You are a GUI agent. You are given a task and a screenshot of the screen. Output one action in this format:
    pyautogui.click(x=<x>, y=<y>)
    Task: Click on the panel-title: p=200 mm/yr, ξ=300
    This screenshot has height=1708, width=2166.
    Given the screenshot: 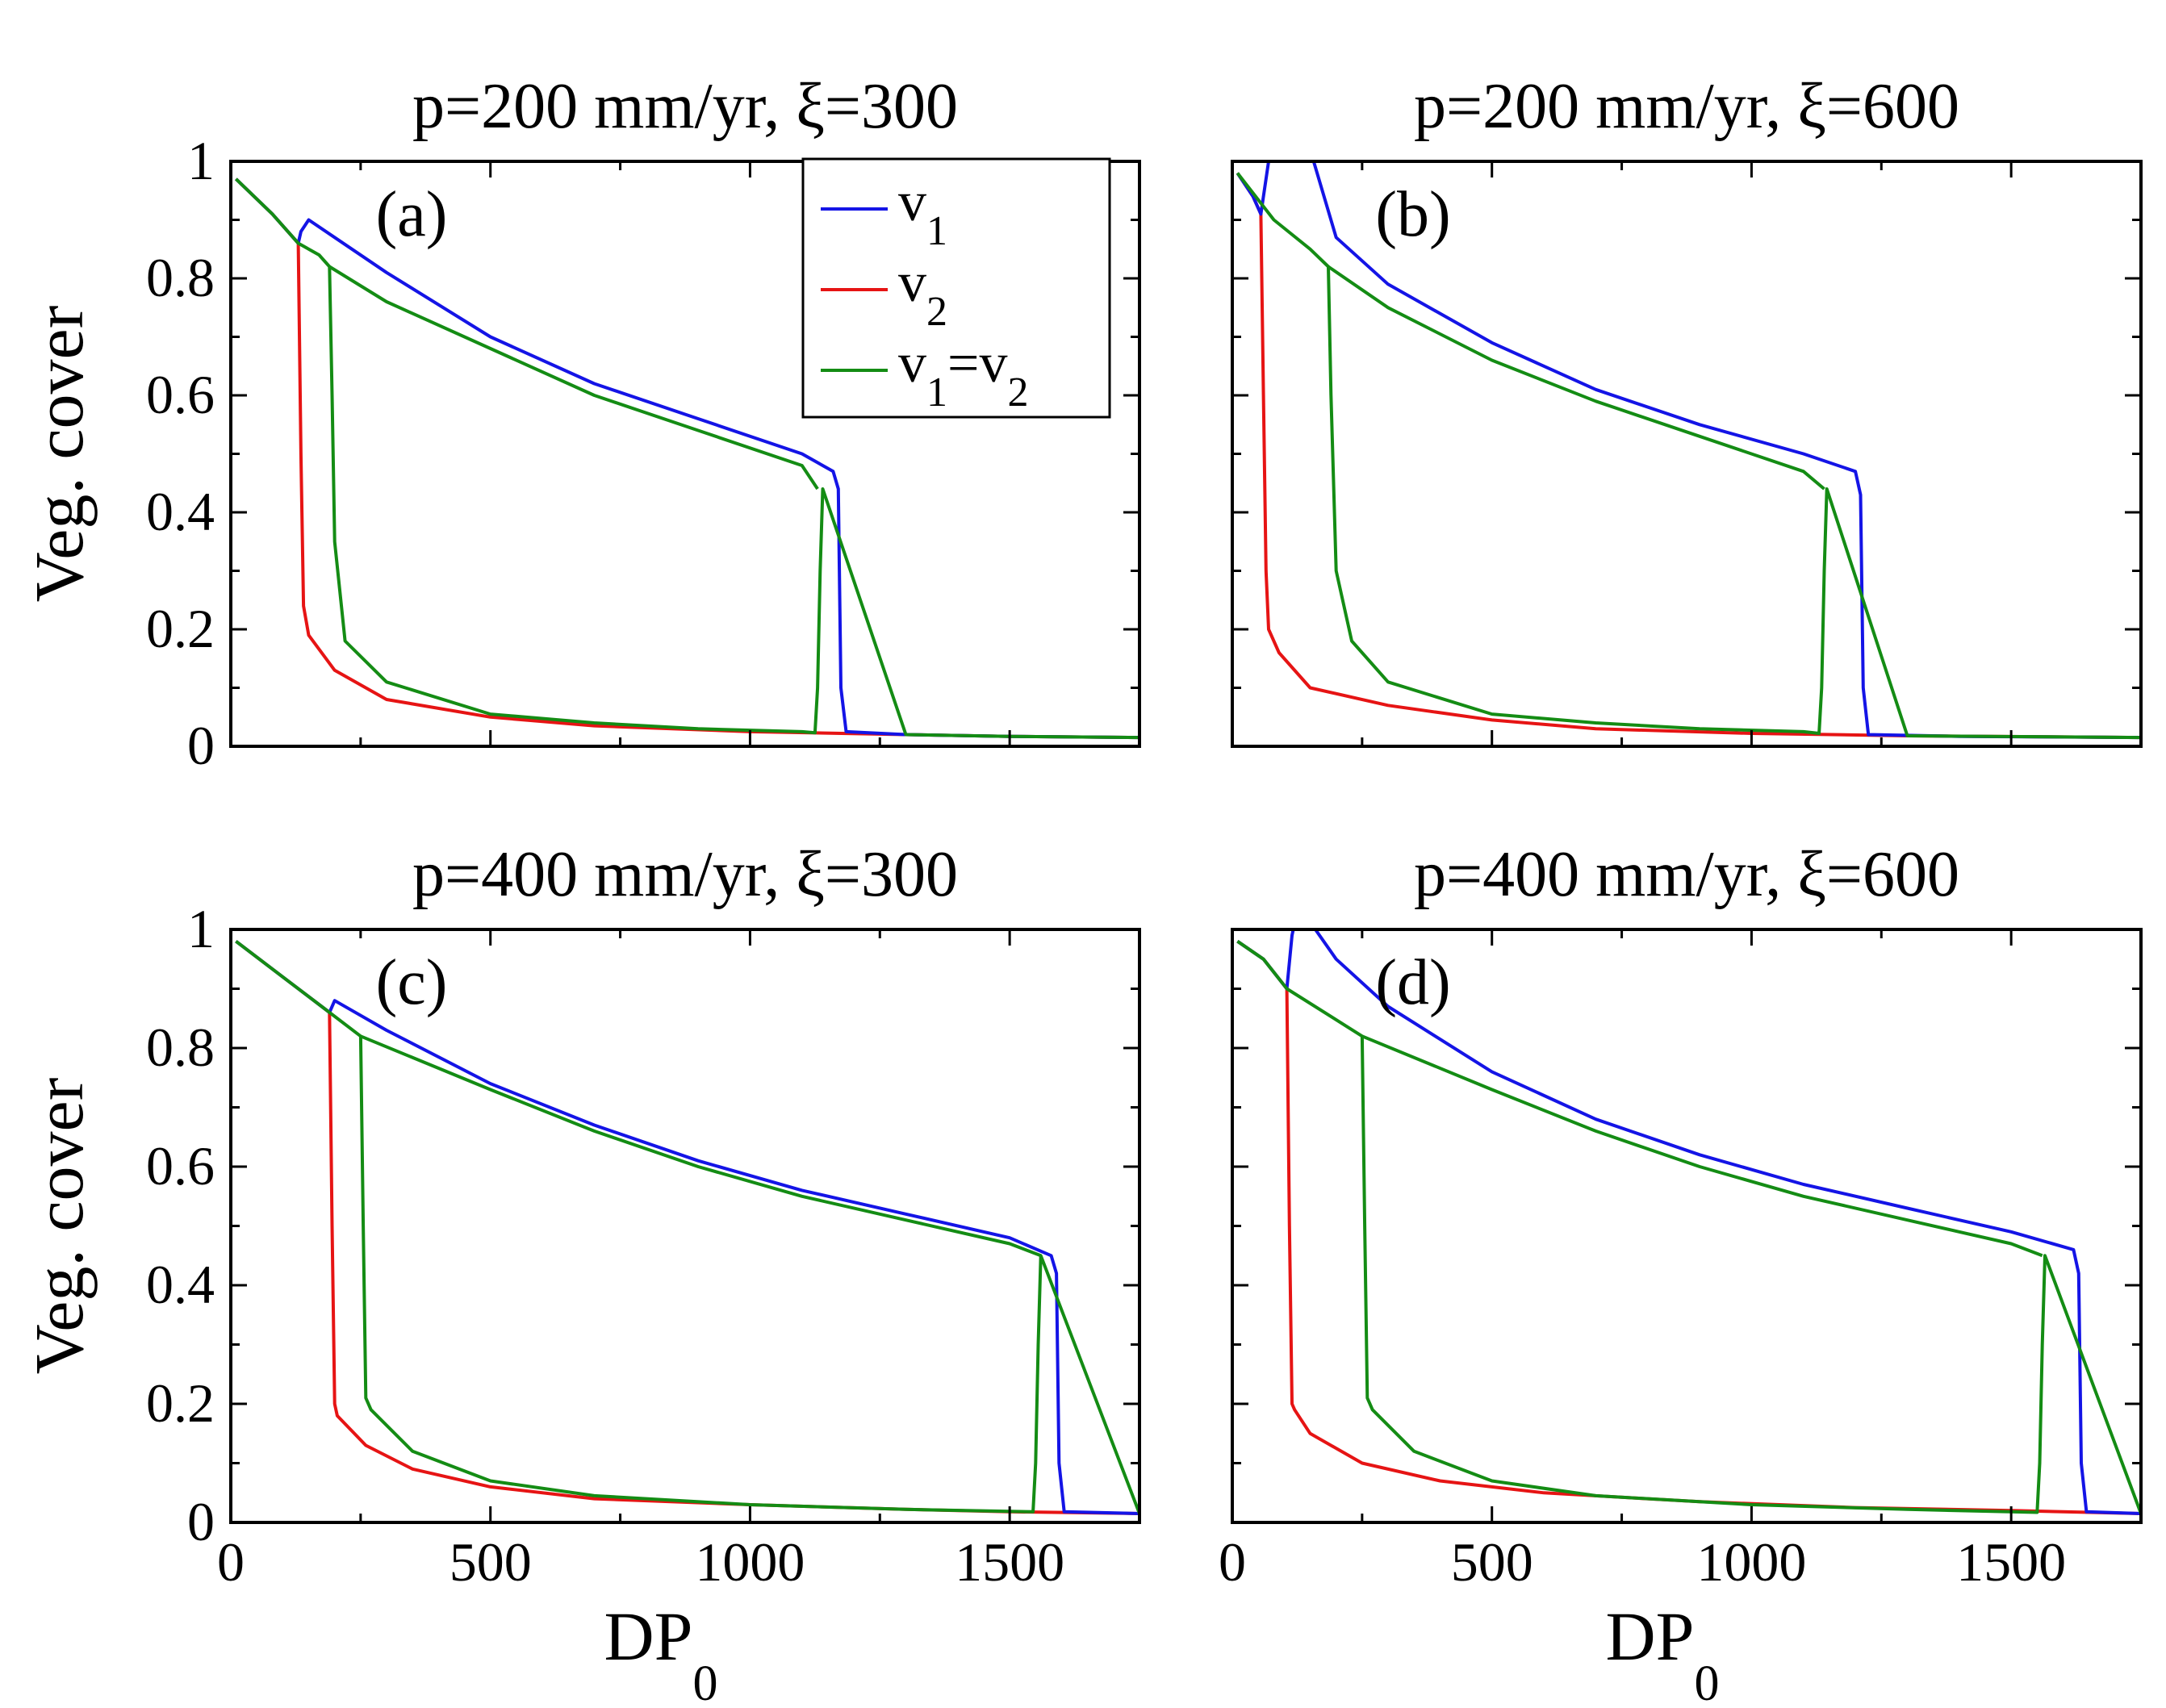 What is the action you would take?
    pyautogui.click(x=685, y=107)
    